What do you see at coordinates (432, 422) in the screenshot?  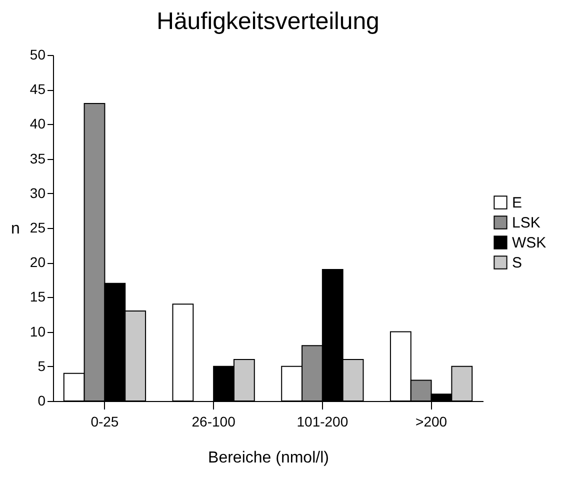 I see `x-tick-label: >200` at bounding box center [432, 422].